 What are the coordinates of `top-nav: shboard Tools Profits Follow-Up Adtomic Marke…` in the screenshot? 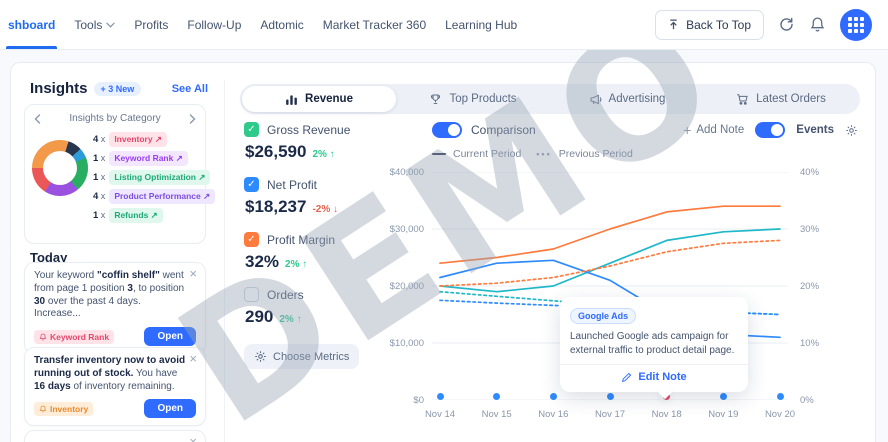 It's located at (444, 25).